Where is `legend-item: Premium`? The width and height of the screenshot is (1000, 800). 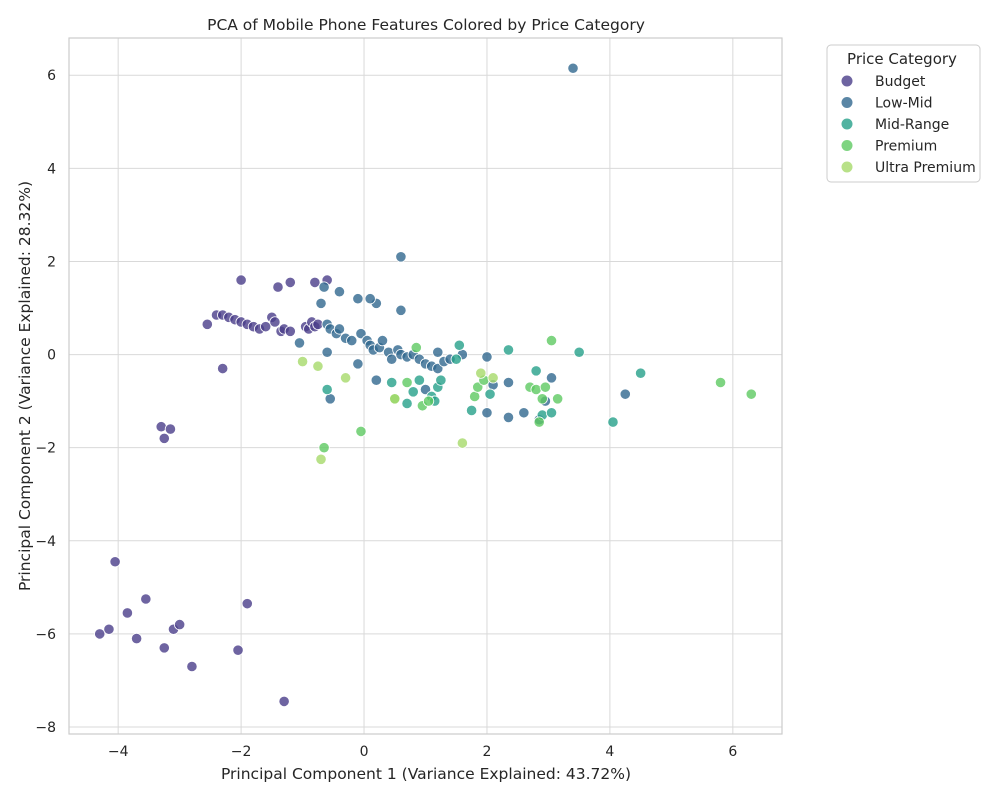
legend-item: Premium is located at coordinates (889, 147).